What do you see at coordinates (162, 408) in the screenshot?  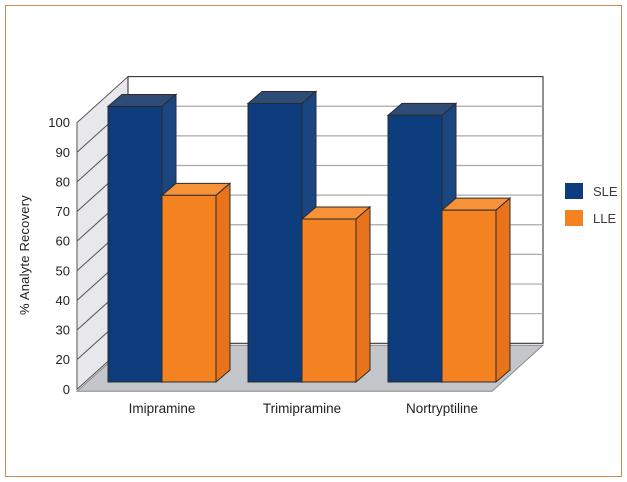 I see `category-label-imipramine: Imipramine` at bounding box center [162, 408].